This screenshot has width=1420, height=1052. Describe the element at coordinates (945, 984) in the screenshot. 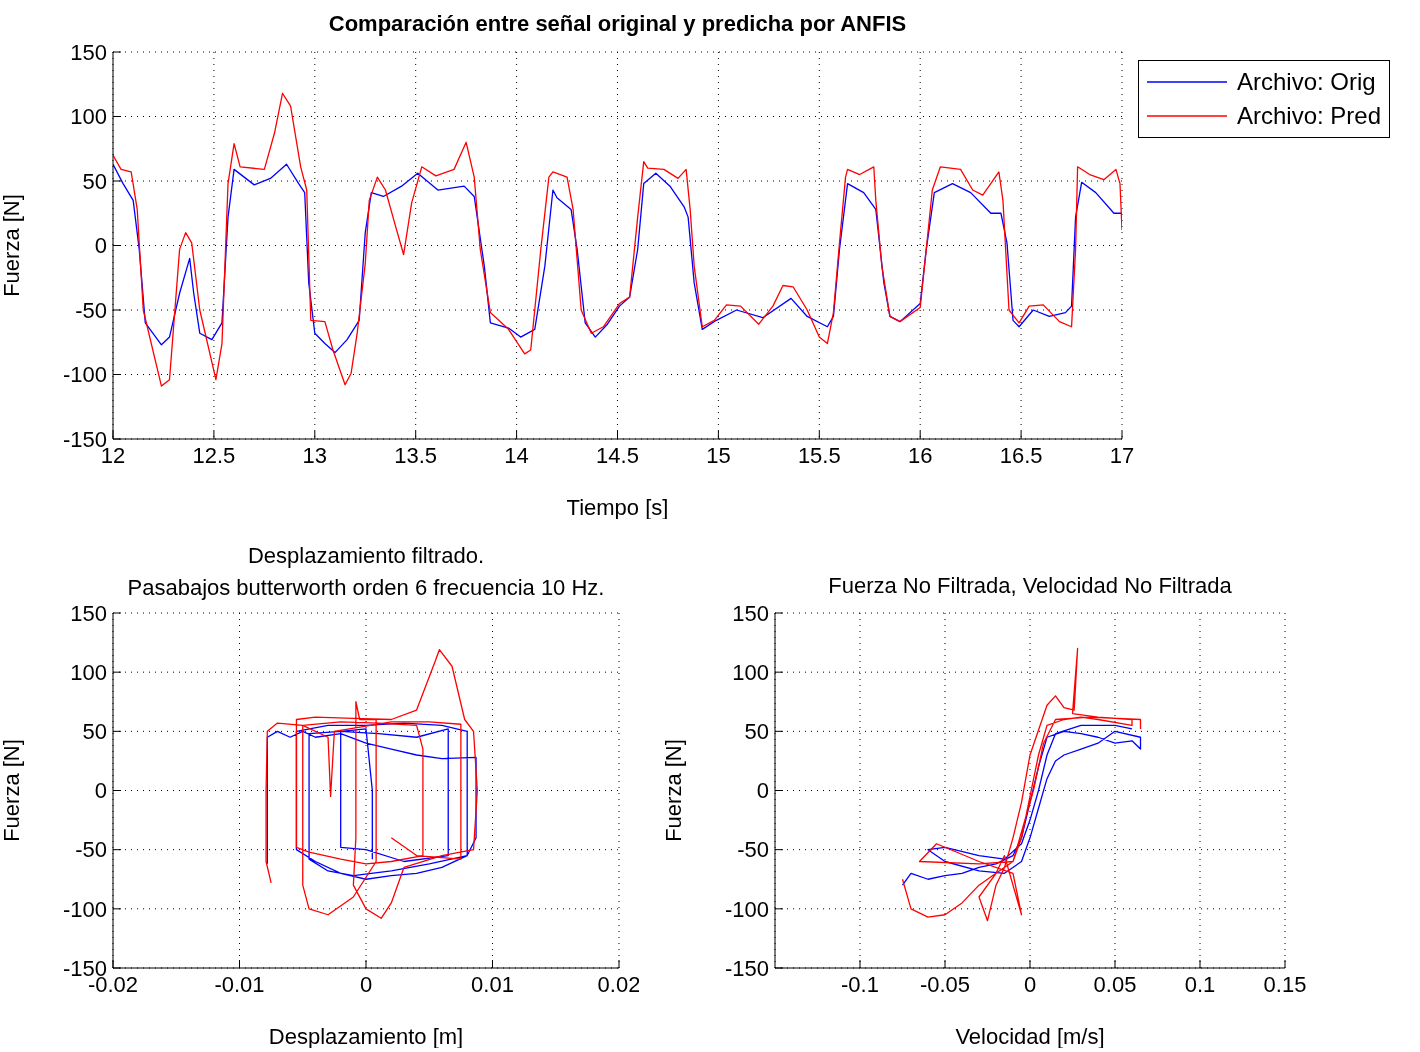

I see `x-tick-label: -0.05` at that location.